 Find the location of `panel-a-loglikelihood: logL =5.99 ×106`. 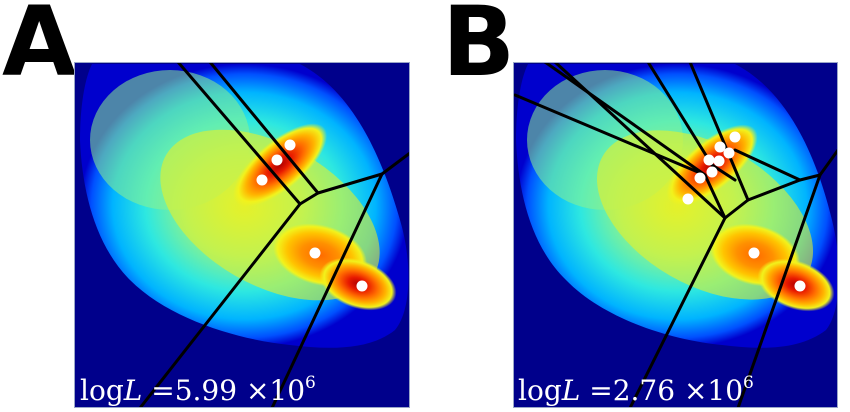

panel-a-loglikelihood: logL =5.99 ×106 is located at coordinates (198, 390).